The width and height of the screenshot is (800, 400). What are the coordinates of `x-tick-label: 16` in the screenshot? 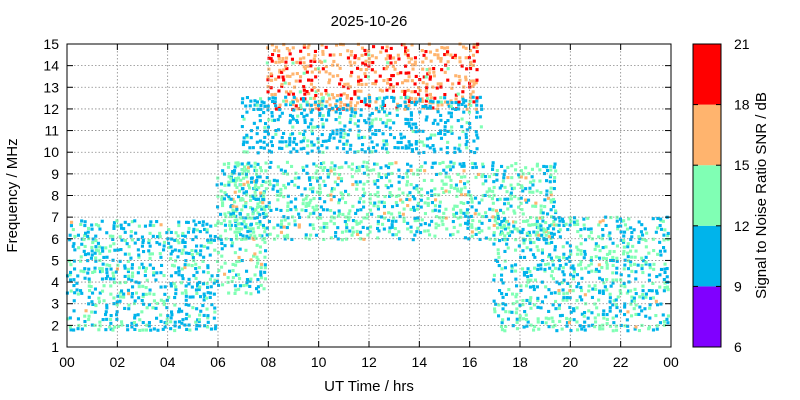 It's located at (470, 362).